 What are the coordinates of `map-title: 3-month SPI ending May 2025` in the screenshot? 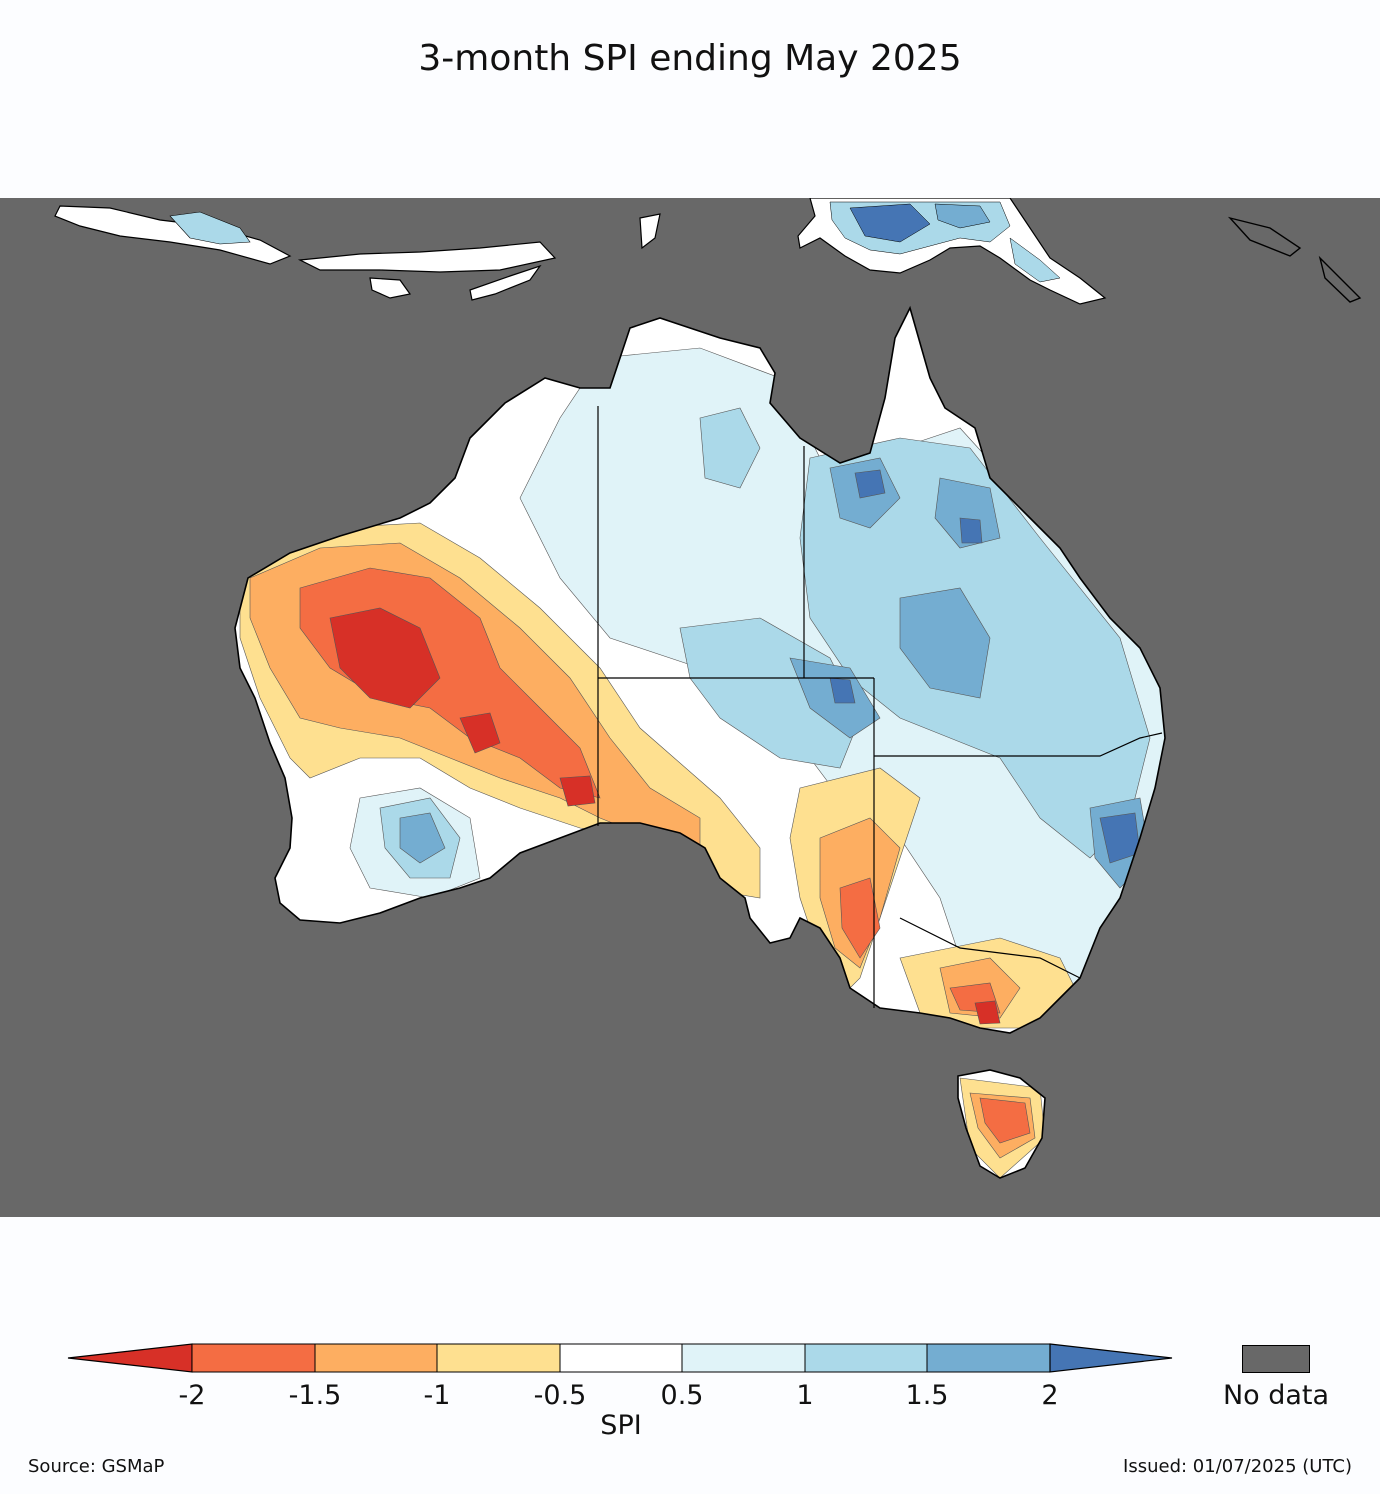 It's located at (690, 58).